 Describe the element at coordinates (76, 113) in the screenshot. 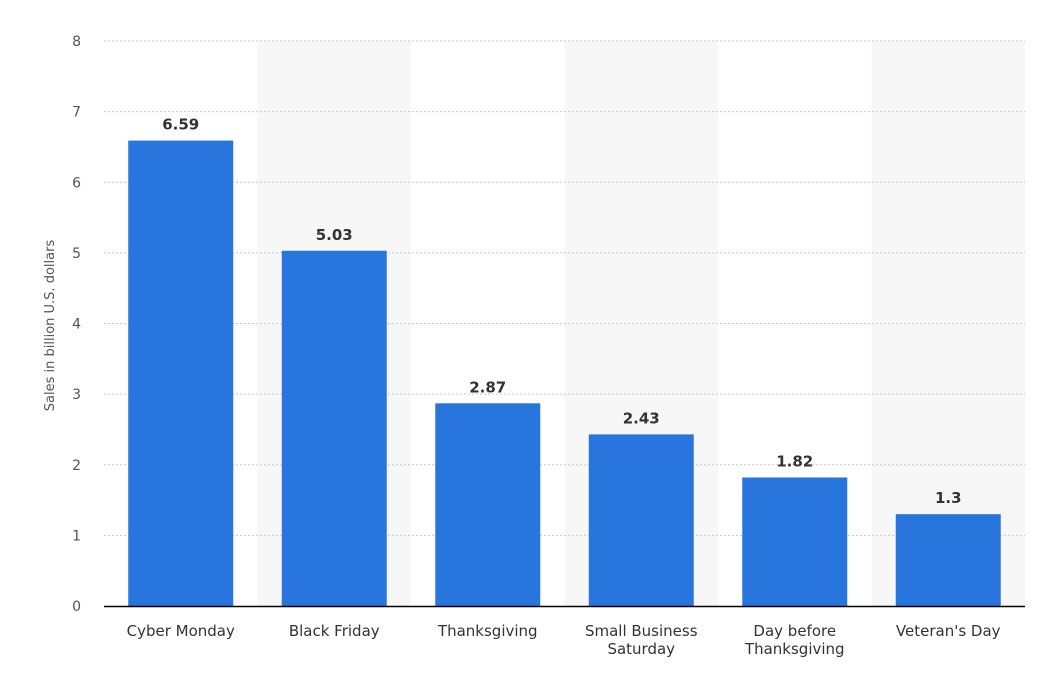

I see `y-tick-label: 7` at that location.